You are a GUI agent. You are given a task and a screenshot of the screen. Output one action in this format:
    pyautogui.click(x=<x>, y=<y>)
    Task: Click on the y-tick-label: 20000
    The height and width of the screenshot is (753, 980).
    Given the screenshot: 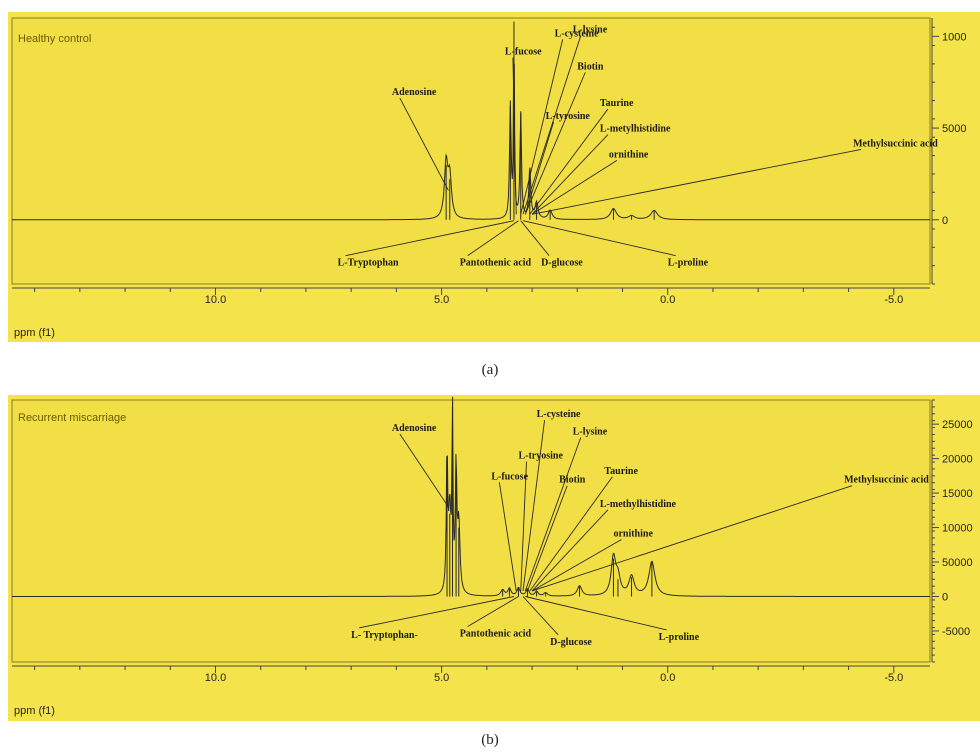 What is the action you would take?
    pyautogui.click(x=957, y=460)
    